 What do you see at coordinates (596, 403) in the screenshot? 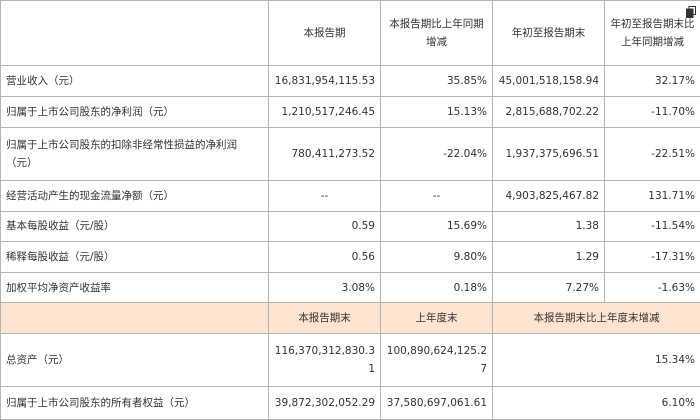
I see `cell-value: 6.10%` at bounding box center [596, 403].